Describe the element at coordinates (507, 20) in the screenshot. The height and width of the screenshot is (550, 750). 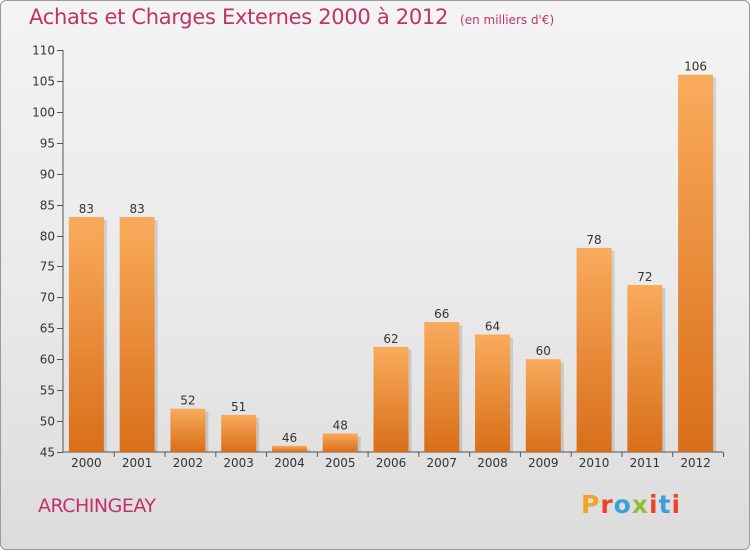
I see `chart-subtitle: (en milliers d'€)` at that location.